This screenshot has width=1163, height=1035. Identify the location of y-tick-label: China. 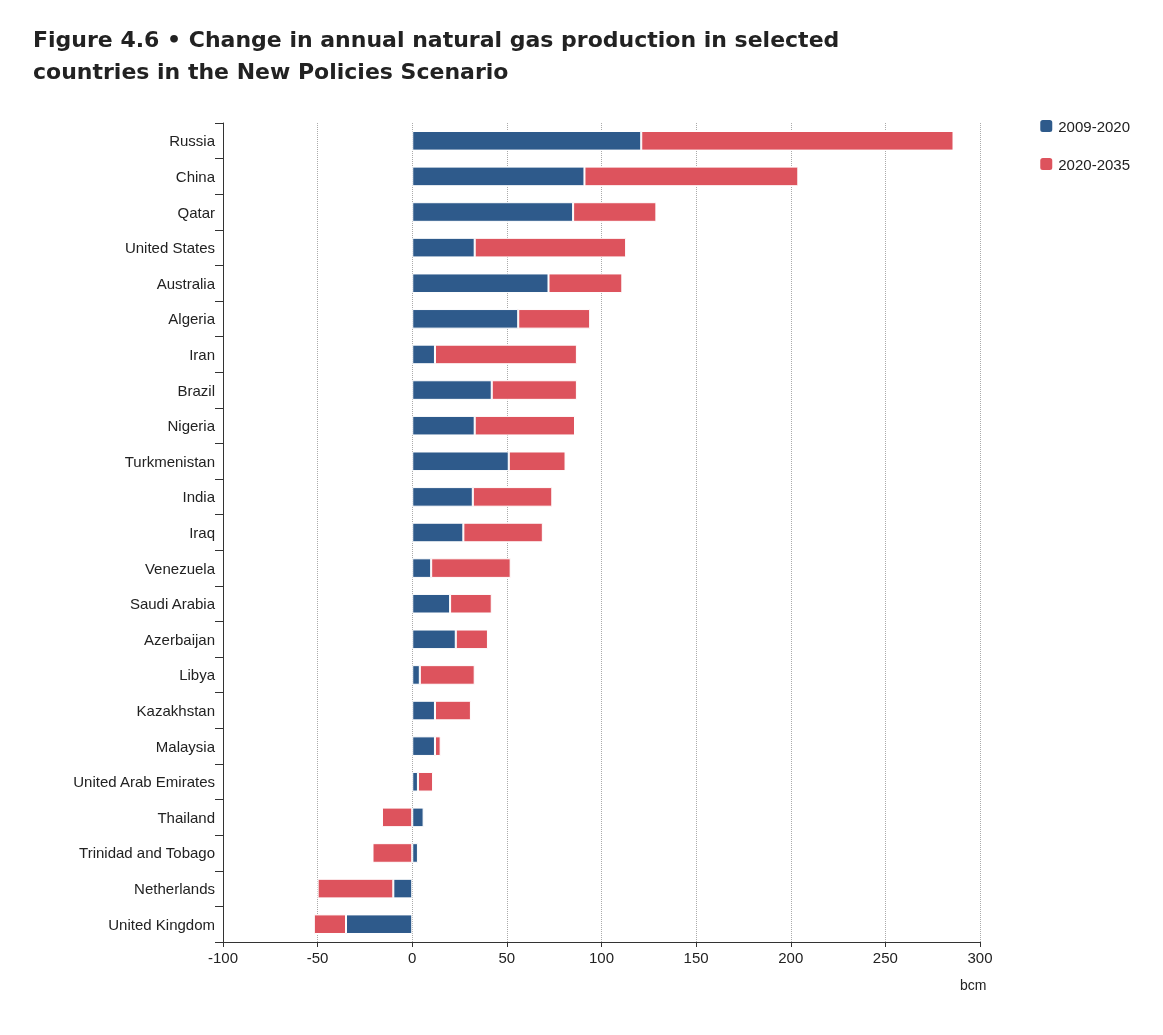
(195, 176).